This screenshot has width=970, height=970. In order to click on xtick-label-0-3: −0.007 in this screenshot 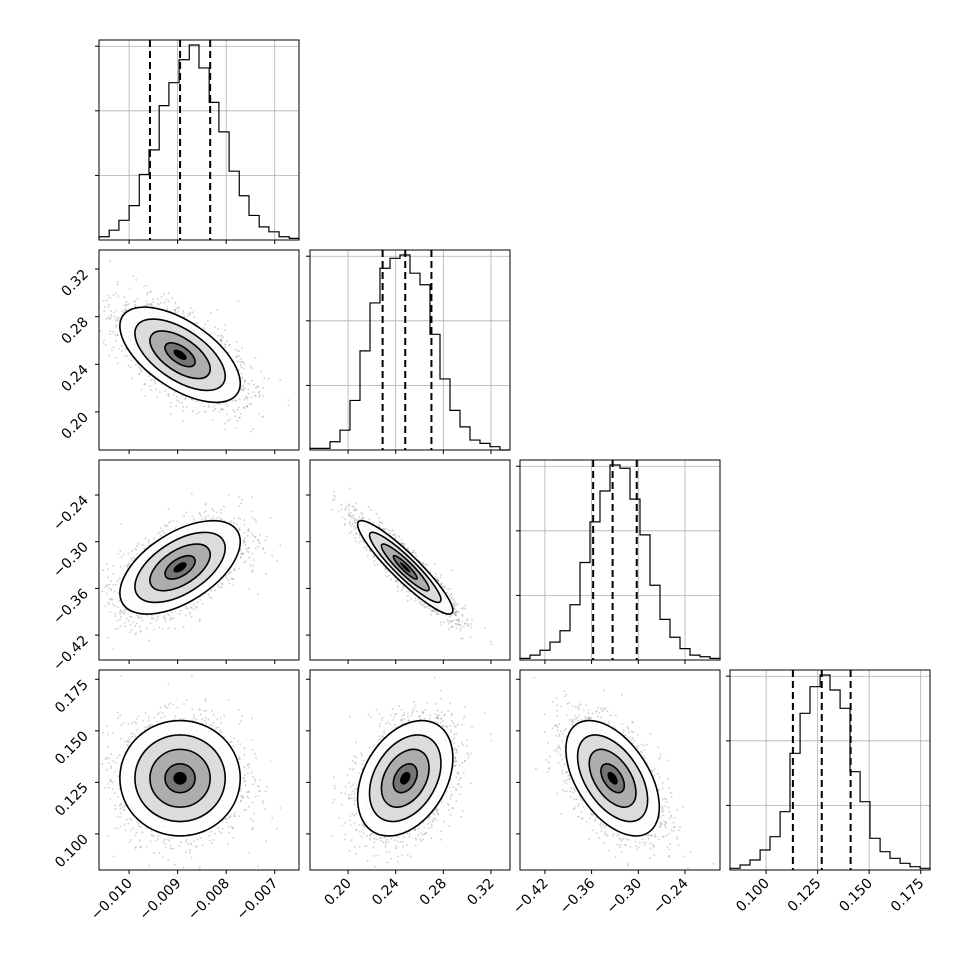, I will do `click(258, 900)`.